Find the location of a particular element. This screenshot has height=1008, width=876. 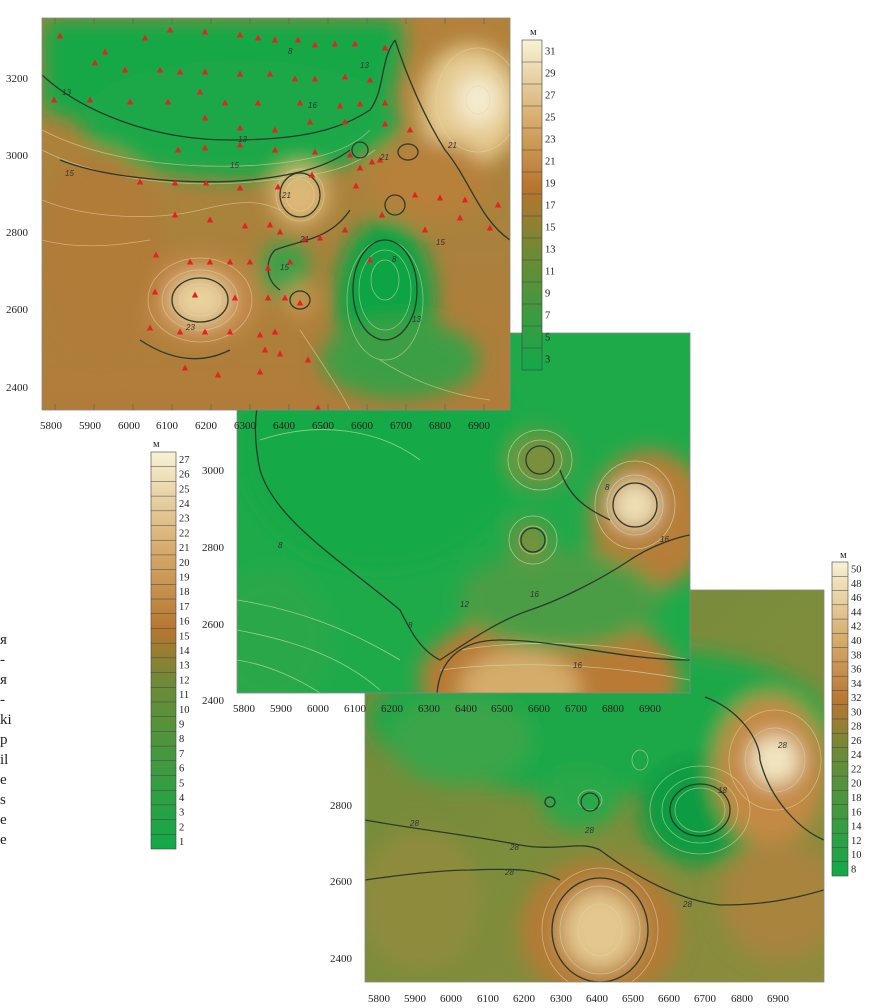

contour-label: 15 is located at coordinates (284, 267).